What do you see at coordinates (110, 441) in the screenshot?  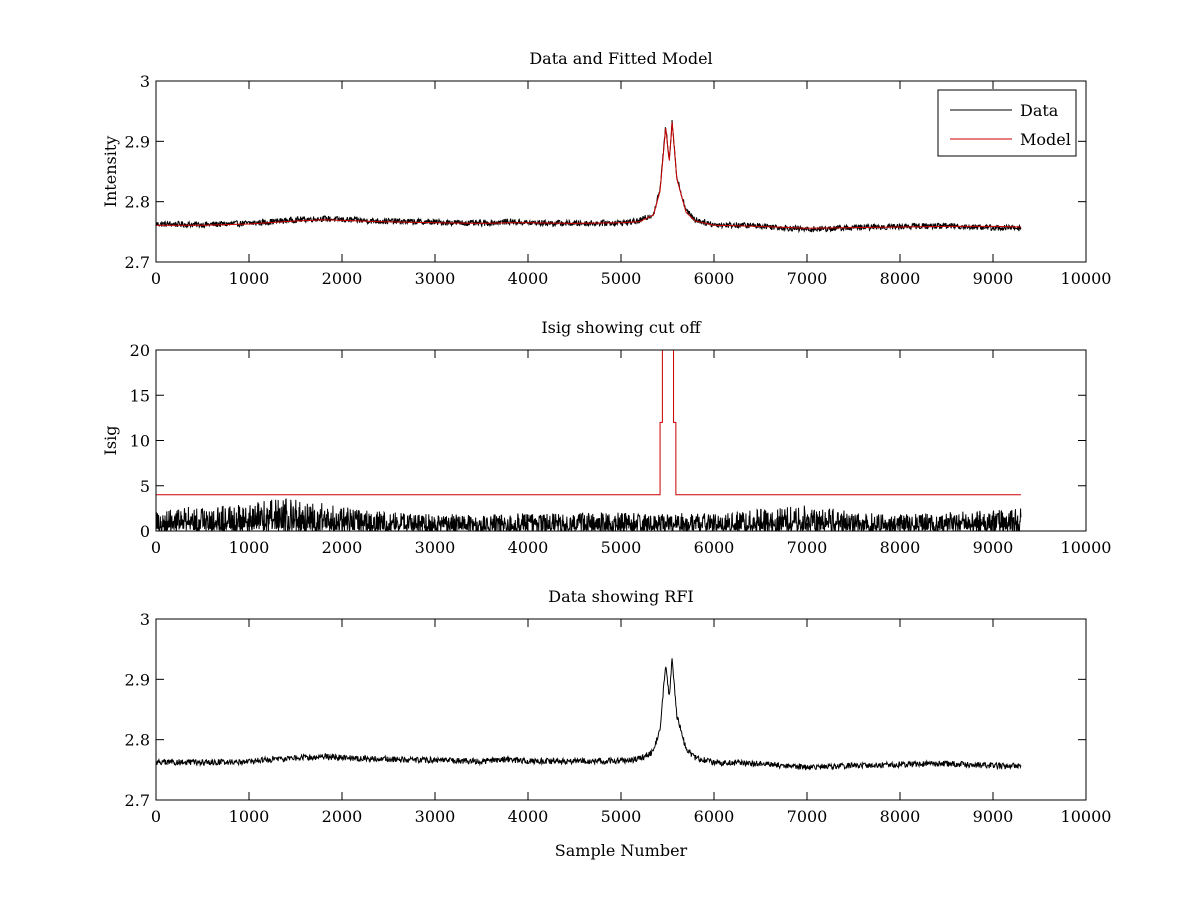 I see `y-axis-label: Isig` at bounding box center [110, 441].